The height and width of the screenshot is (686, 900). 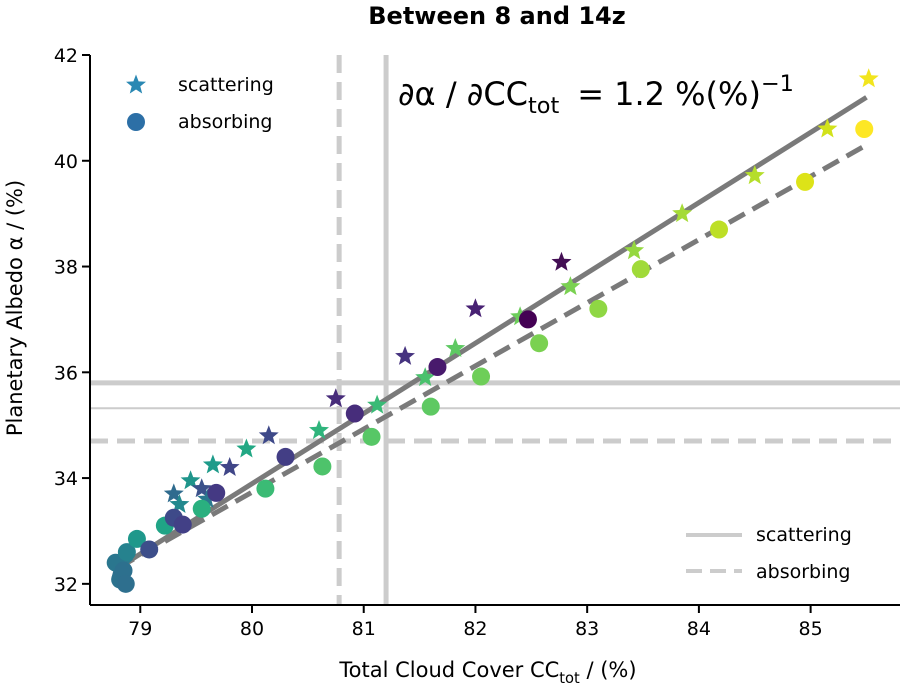 What do you see at coordinates (803, 572) in the screenshot?
I see `legend-label-absorbing-line: absorbing` at bounding box center [803, 572].